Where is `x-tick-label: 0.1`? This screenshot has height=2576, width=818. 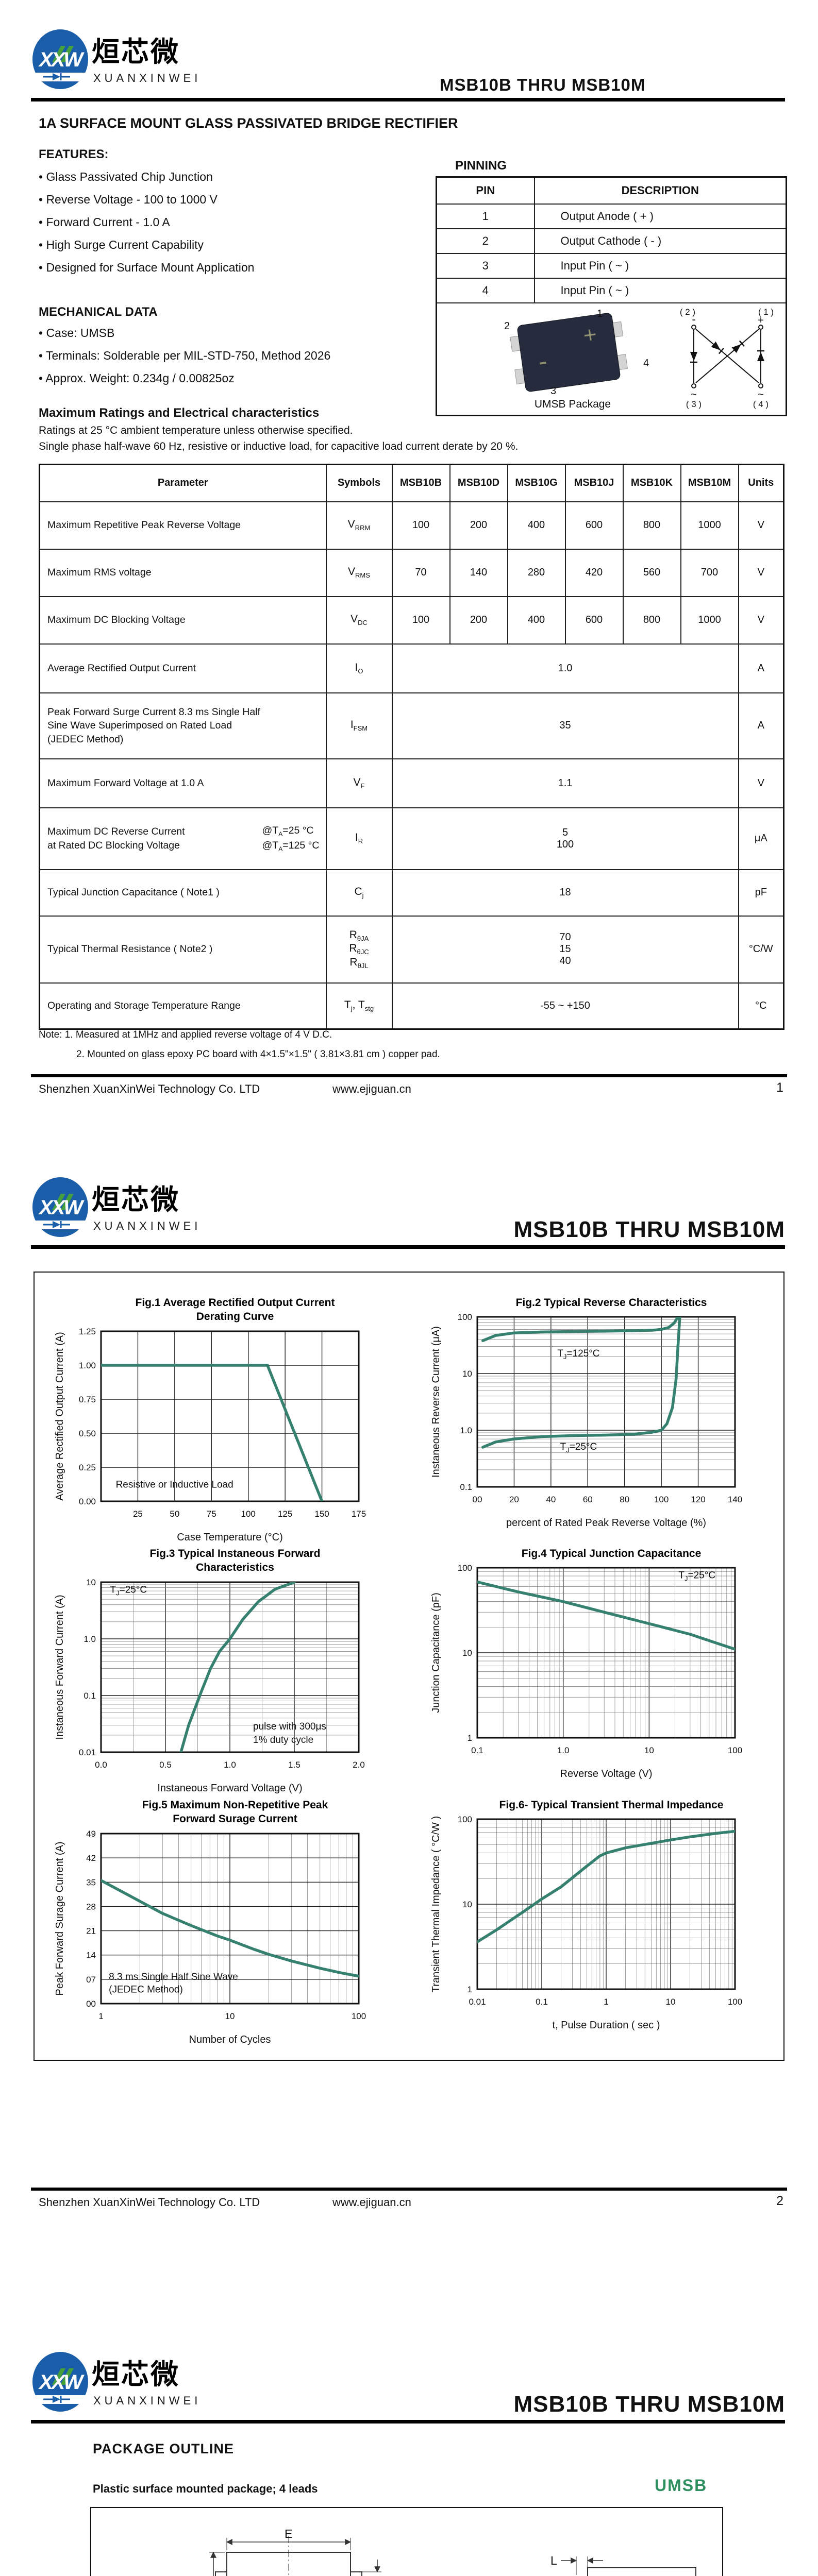
x-tick-label: 0.1 is located at coordinates (477, 1750).